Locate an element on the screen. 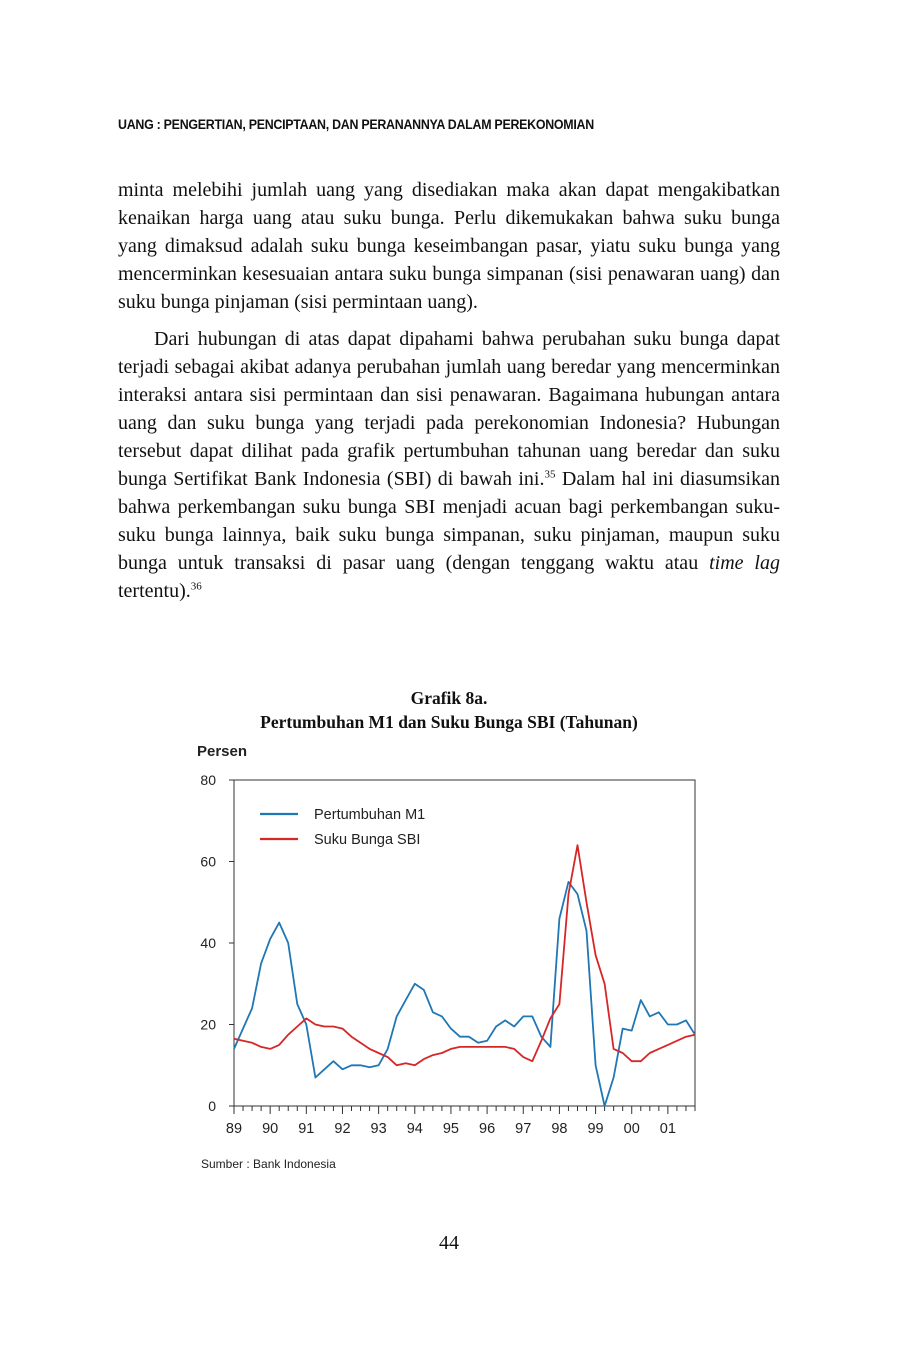 The height and width of the screenshot is (1346, 898). legend-label: Suku Bunga SBI is located at coordinates (367, 840).